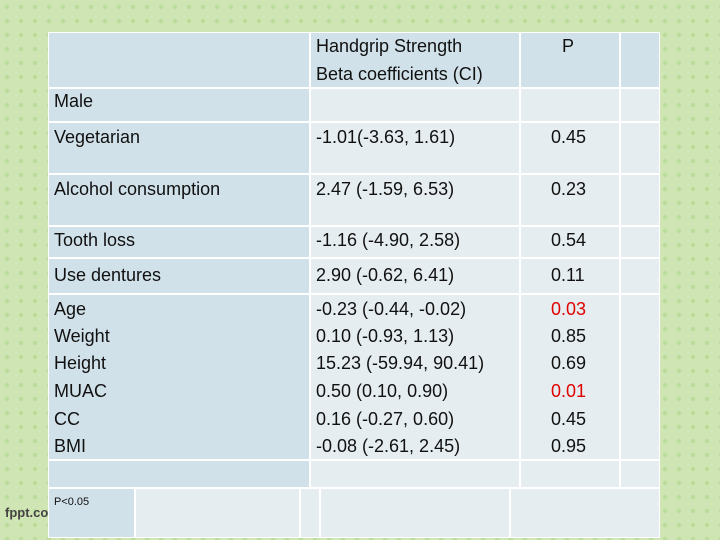  Describe the element at coordinates (108, 275) in the screenshot. I see `row-label: Use dentures` at that location.